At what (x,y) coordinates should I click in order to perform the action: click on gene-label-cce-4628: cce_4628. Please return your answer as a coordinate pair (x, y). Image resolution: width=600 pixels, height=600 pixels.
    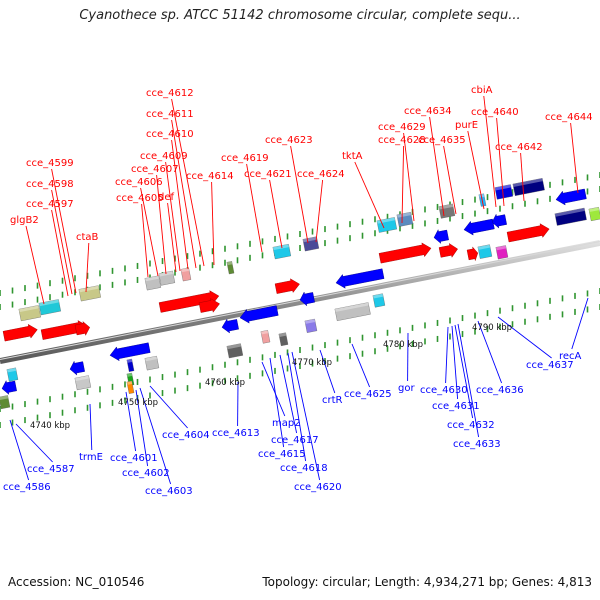
    Looking at the image, I should click on (402, 140).